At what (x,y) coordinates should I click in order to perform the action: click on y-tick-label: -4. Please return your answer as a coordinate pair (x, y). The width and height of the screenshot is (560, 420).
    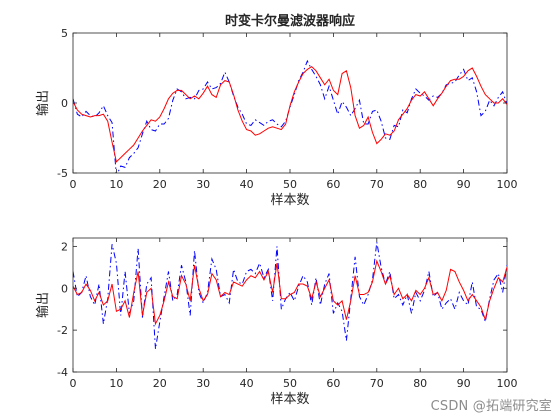
    Looking at the image, I should click on (62, 372).